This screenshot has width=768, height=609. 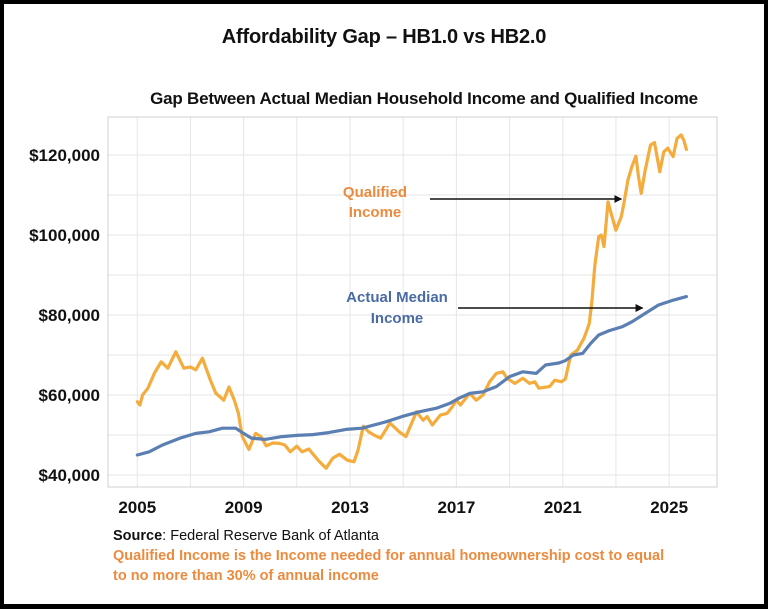 What do you see at coordinates (384, 37) in the screenshot?
I see `page-title: Affordability Gap – HB1.0 vs HB2.0` at bounding box center [384, 37].